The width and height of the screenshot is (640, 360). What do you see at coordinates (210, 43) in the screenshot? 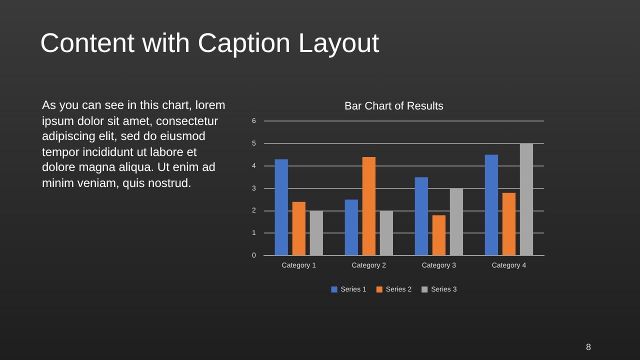
I see `text: Content with Caption Layout` at bounding box center [210, 43].